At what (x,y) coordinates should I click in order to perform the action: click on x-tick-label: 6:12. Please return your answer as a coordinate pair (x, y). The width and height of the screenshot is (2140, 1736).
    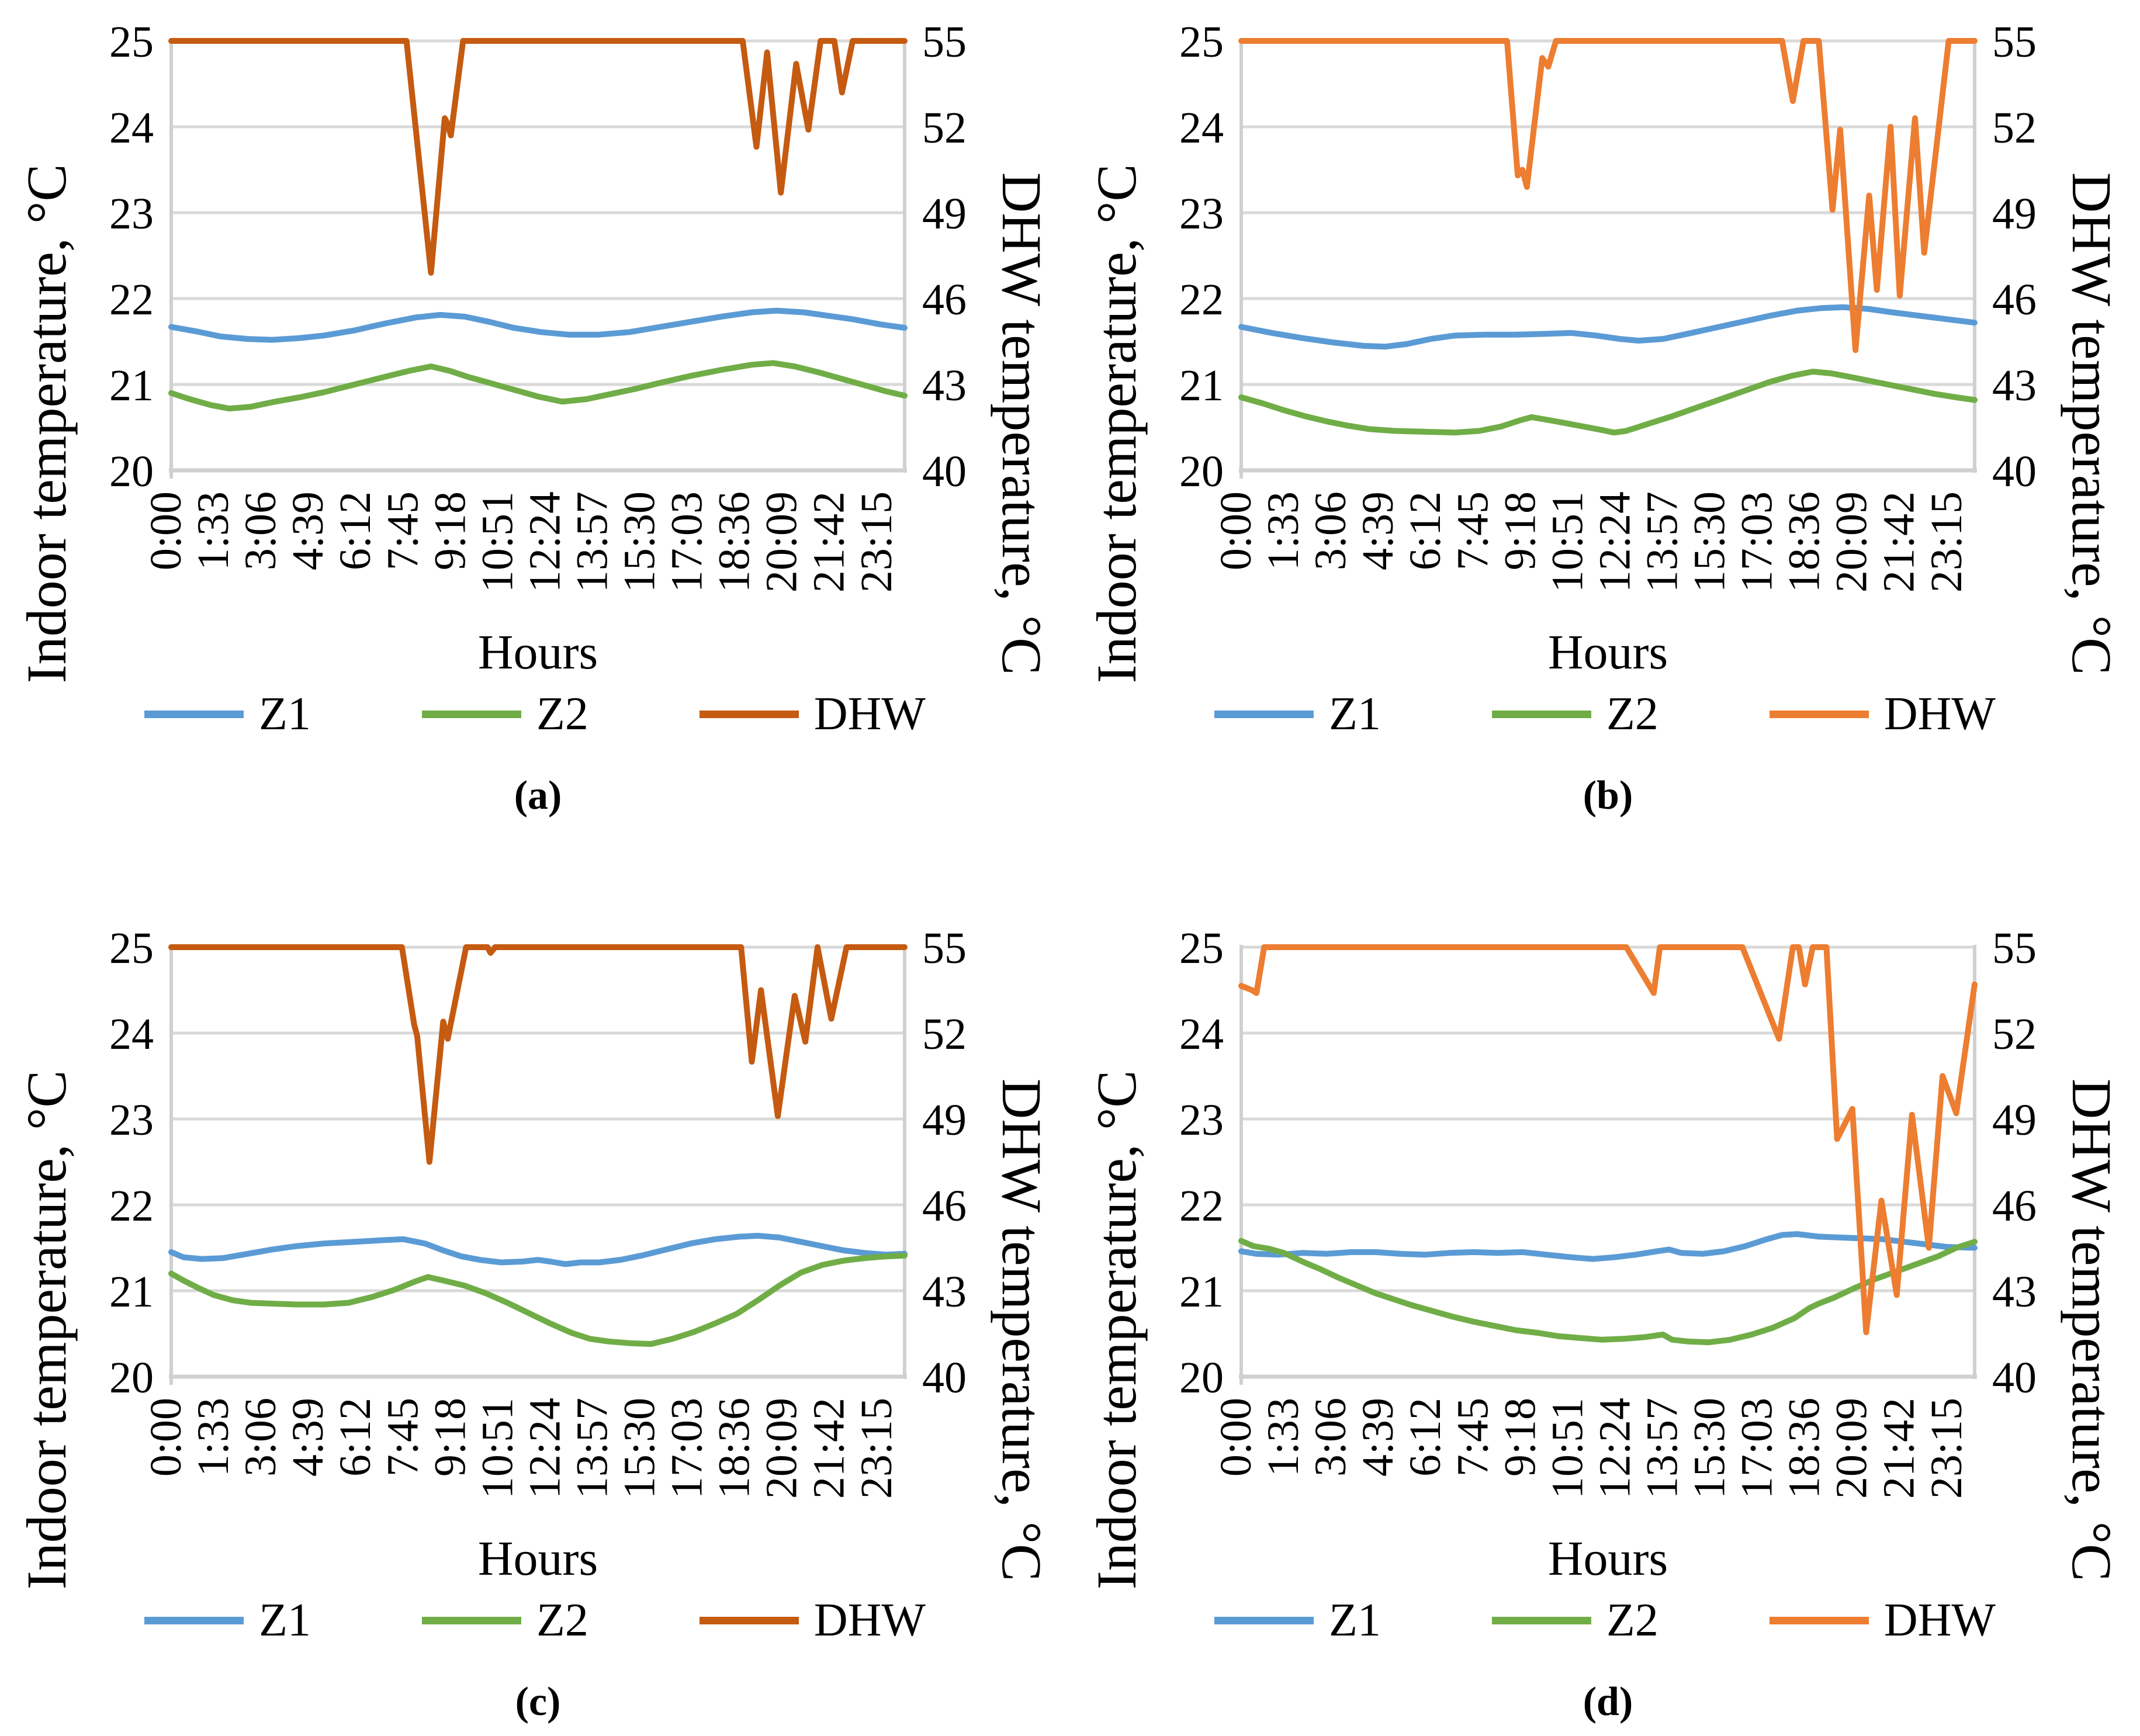
    Looking at the image, I should click on (356, 1437).